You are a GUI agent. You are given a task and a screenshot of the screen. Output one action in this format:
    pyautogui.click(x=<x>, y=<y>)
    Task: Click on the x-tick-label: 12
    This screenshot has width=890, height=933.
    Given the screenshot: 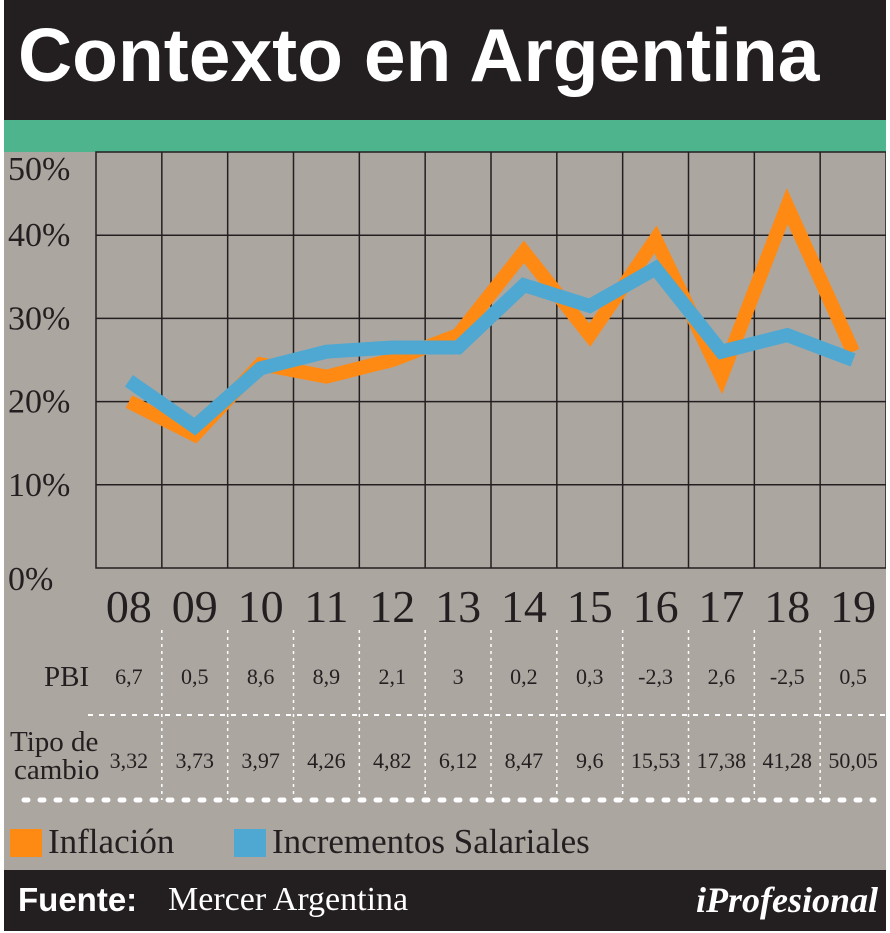 What is the action you would take?
    pyautogui.click(x=392, y=606)
    